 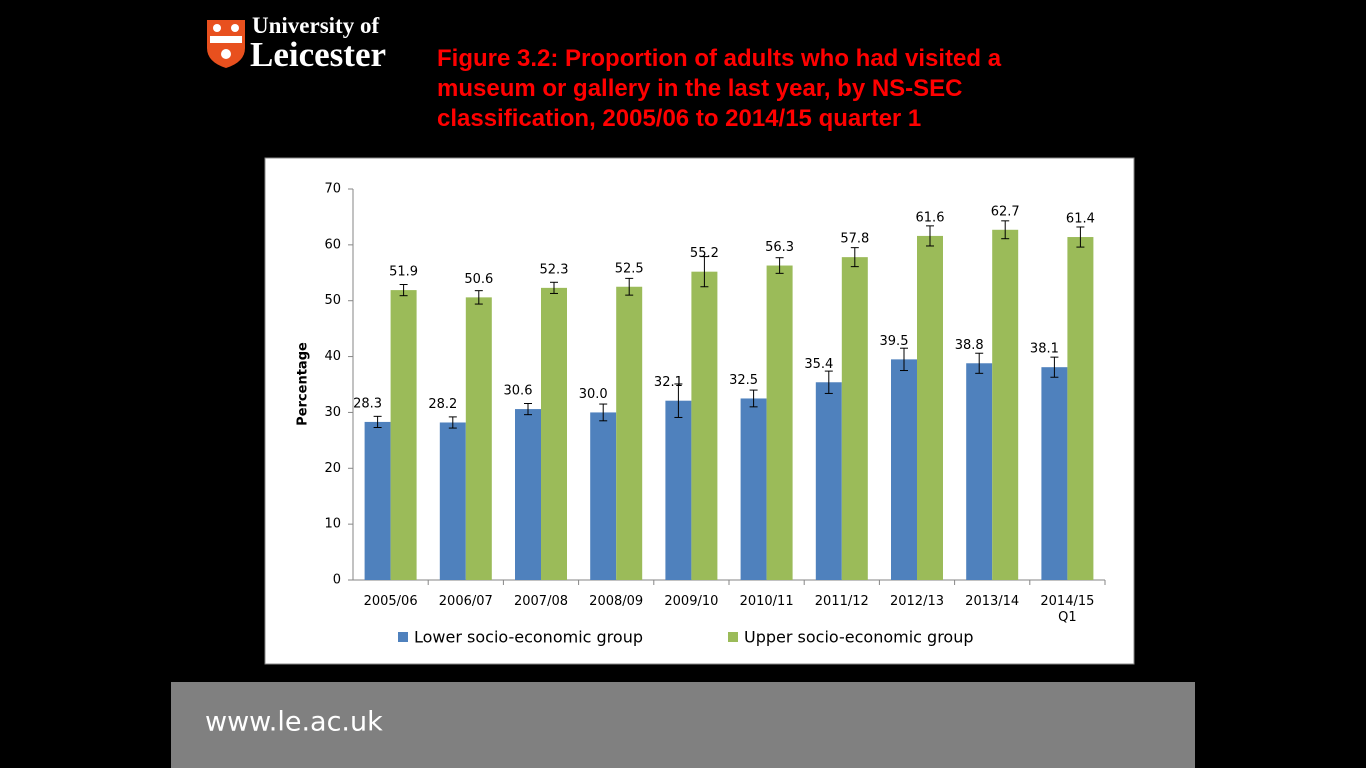 I want to click on data-label: 35.4, so click(x=818, y=364).